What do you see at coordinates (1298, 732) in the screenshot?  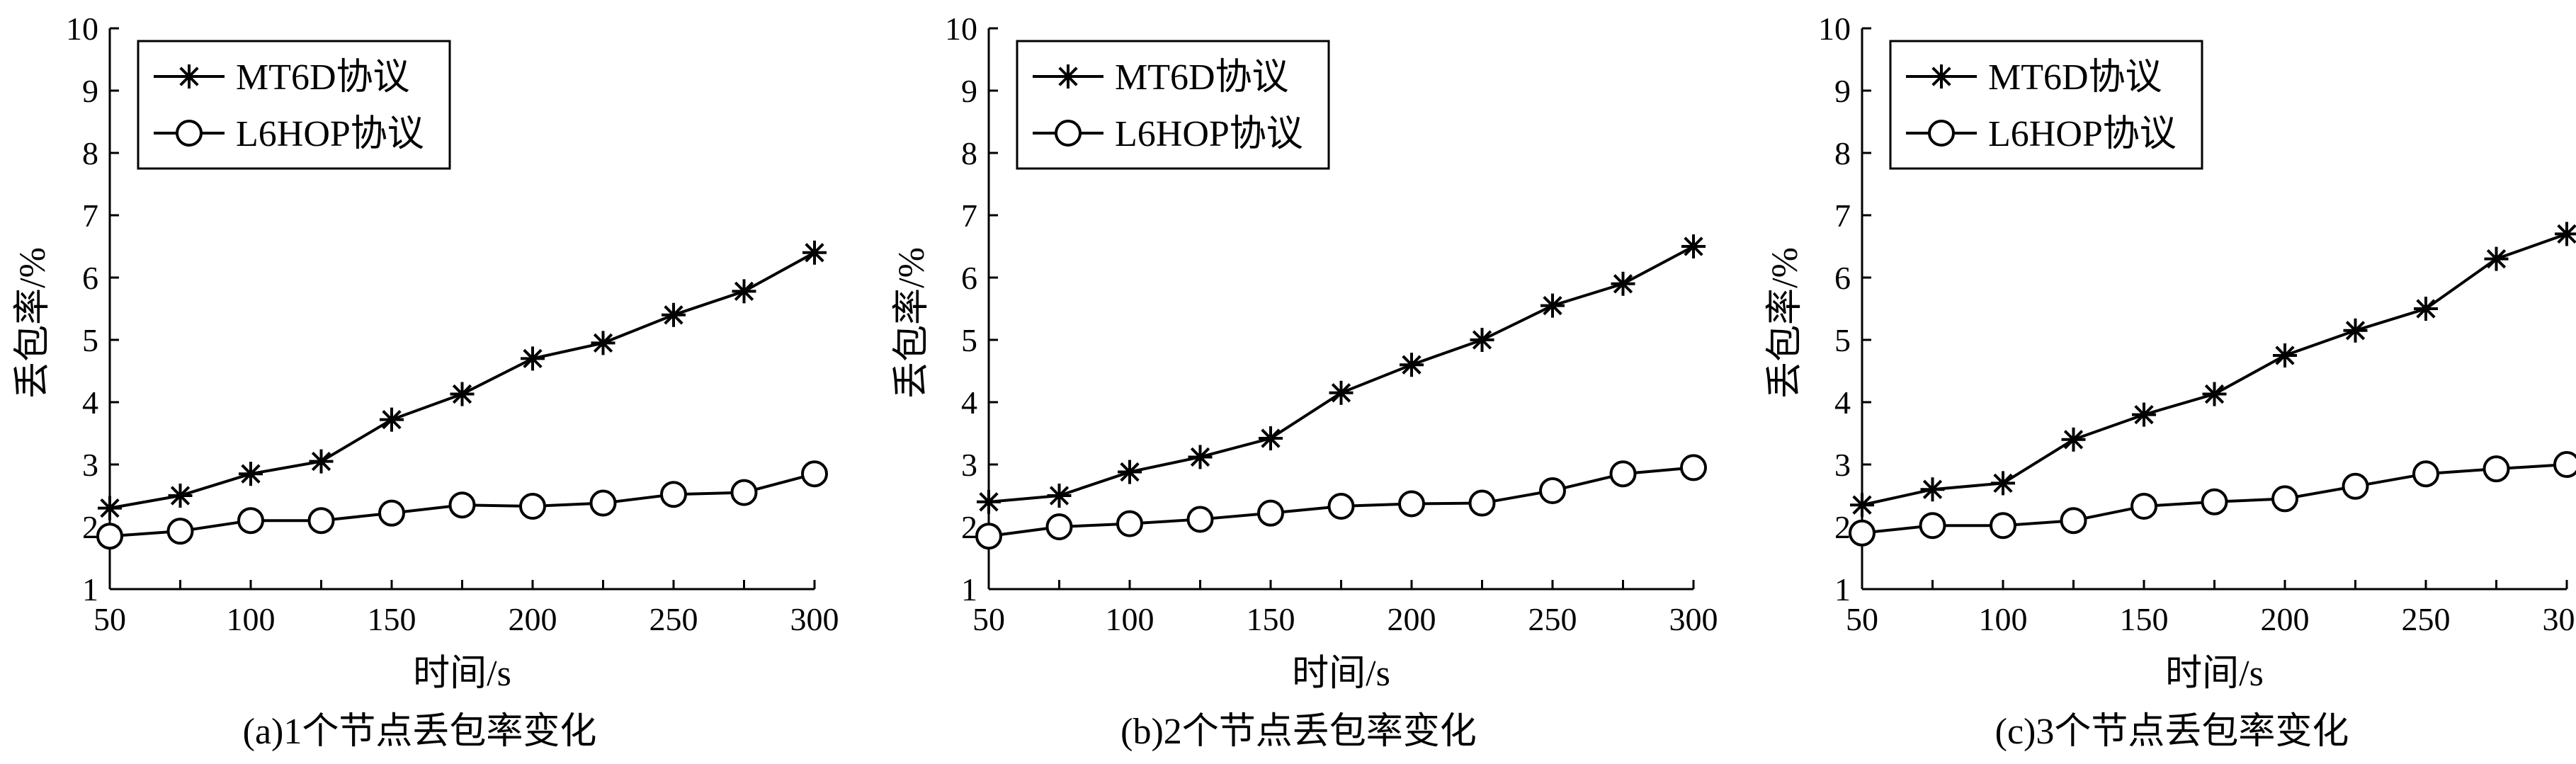 I see `chart-caption: (b)2个节点丢包率变化` at bounding box center [1298, 732].